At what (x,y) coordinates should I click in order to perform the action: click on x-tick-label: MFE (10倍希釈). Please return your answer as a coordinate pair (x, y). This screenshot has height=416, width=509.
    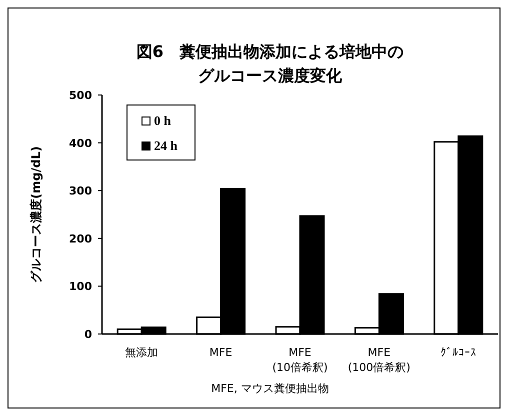
    Looking at the image, I should click on (300, 360).